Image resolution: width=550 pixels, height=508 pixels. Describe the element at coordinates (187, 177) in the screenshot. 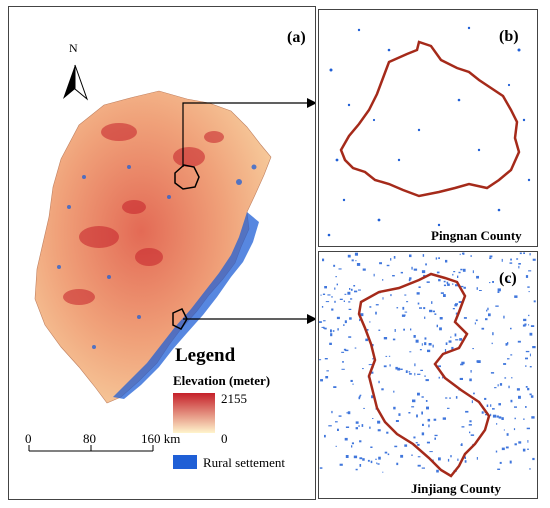

I see `pingnan-outline` at that location.